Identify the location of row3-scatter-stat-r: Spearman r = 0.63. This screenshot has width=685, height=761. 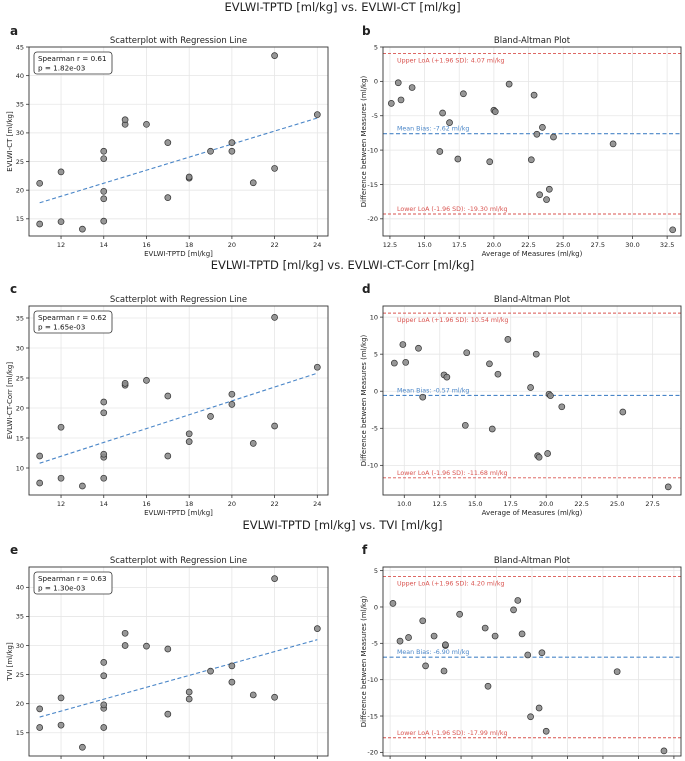
(72, 578).